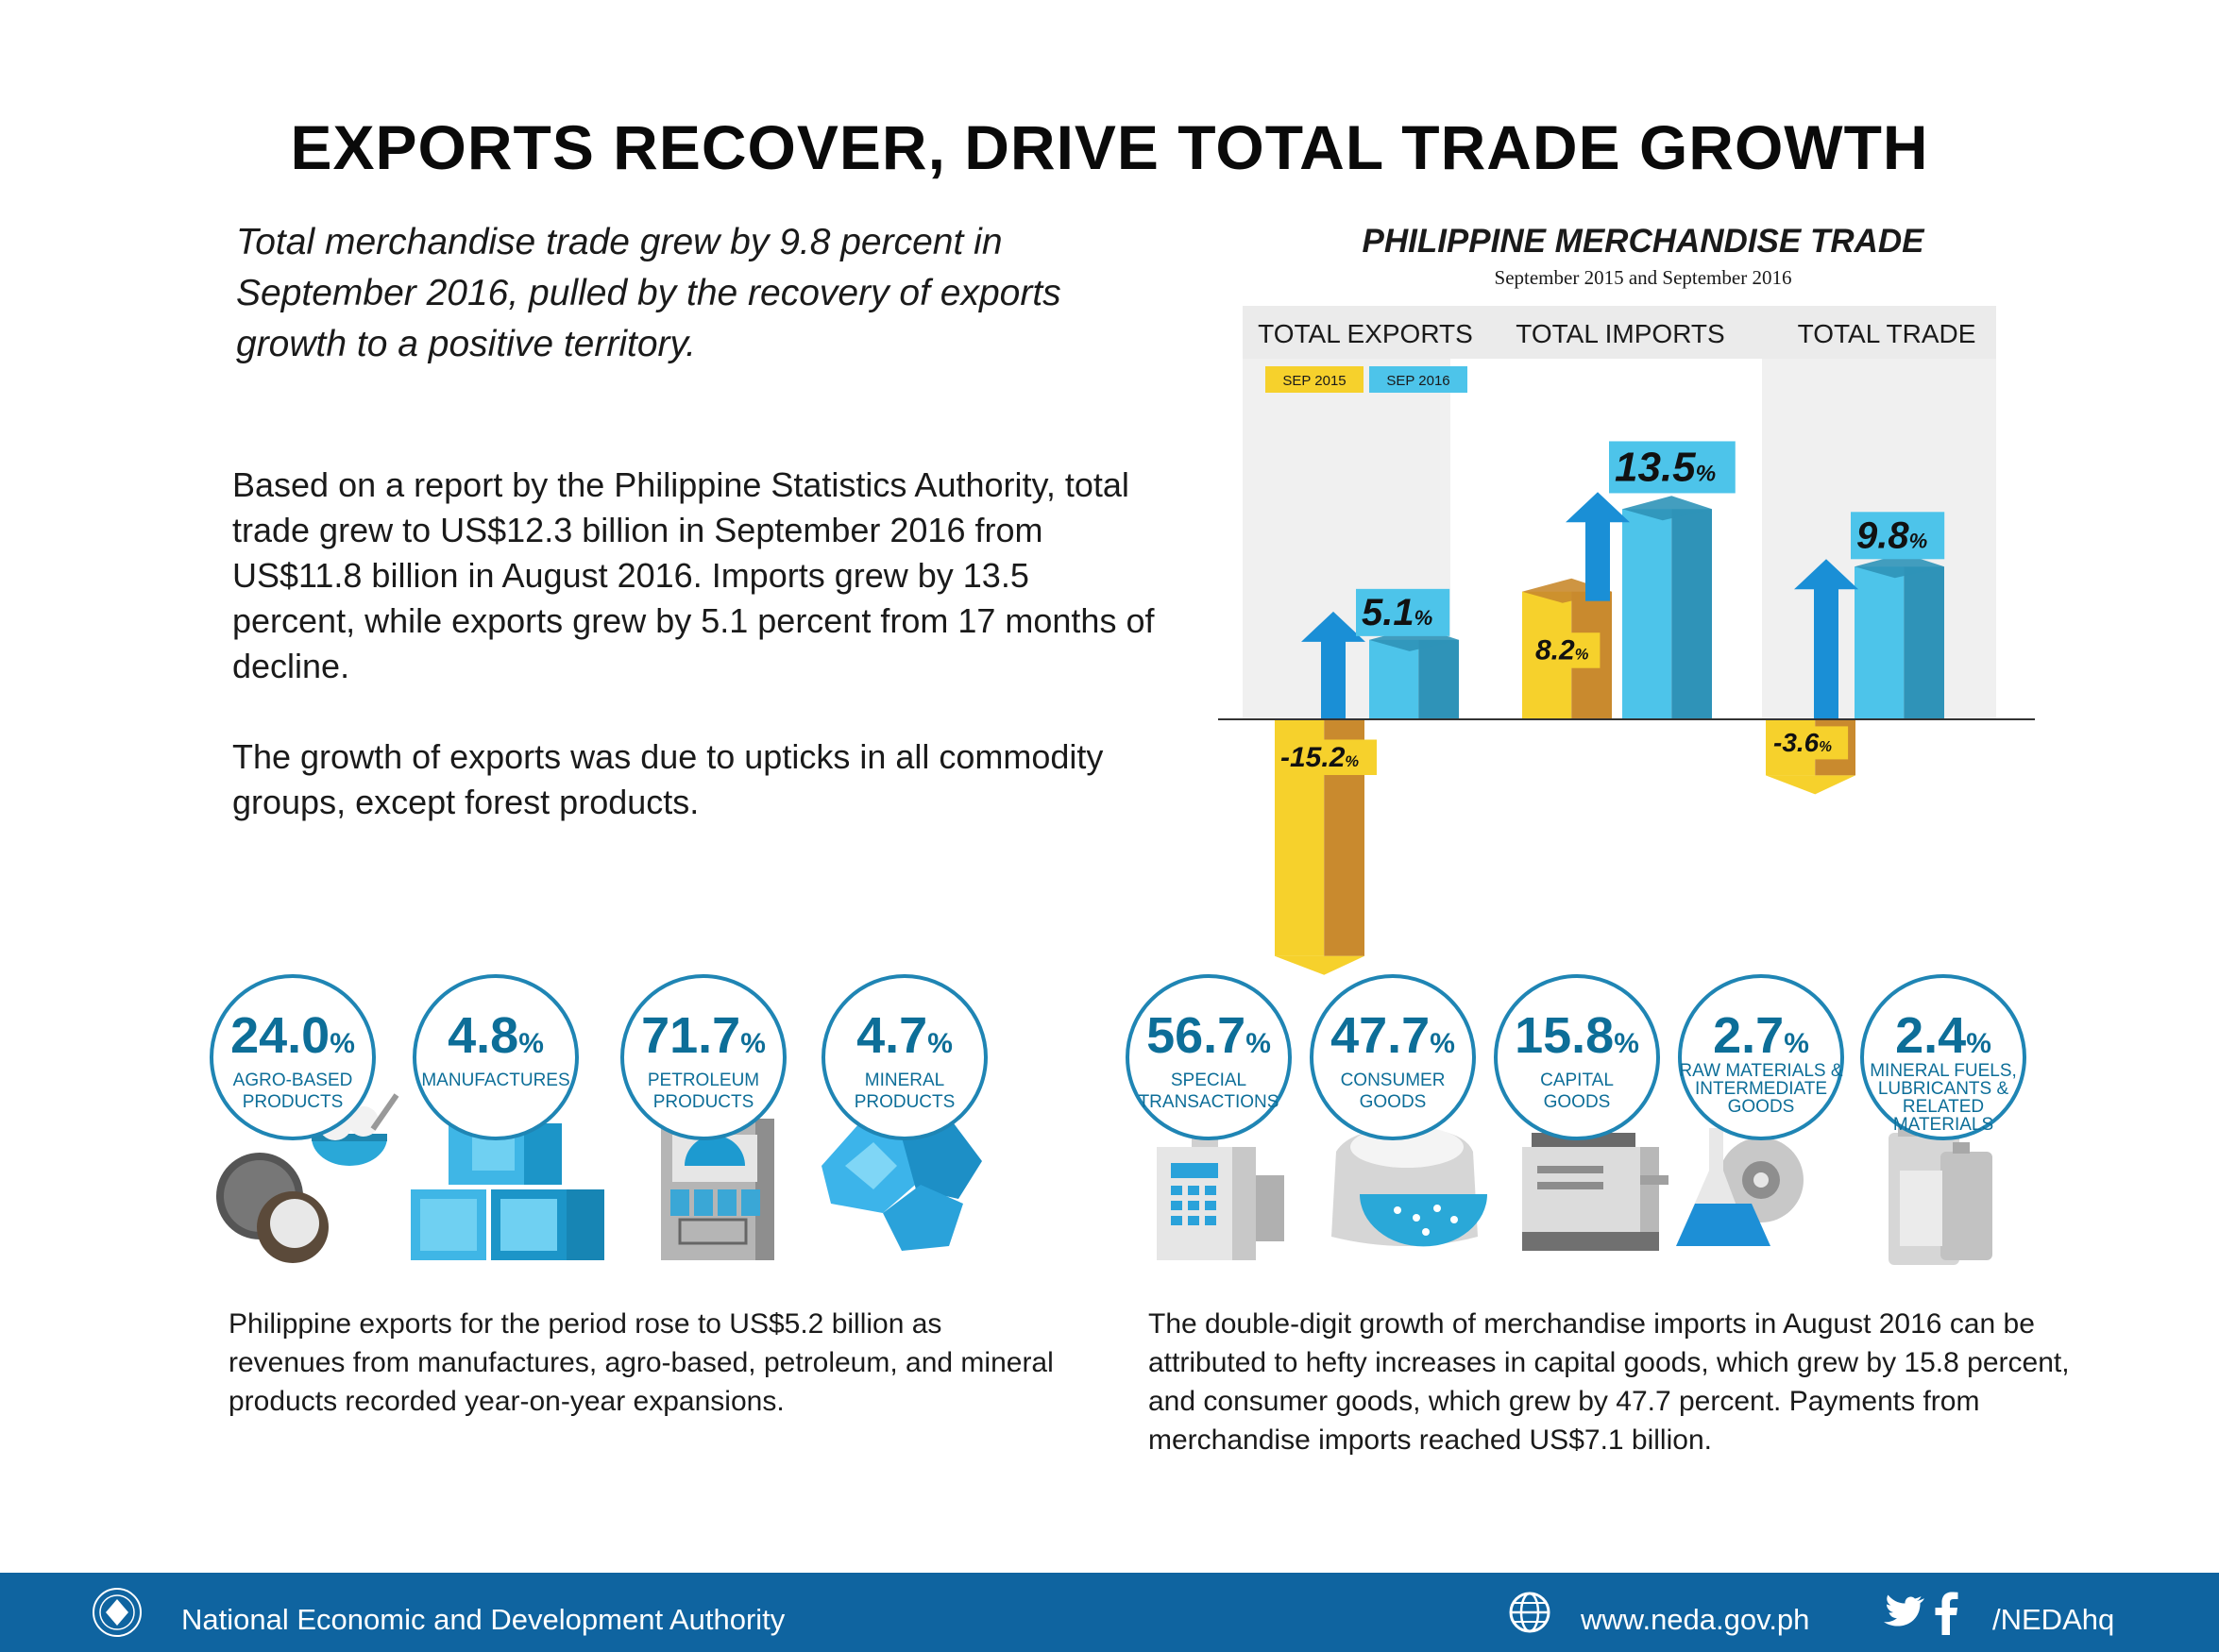 The width and height of the screenshot is (2219, 1652). What do you see at coordinates (1394, 679) in the screenshot?
I see `bar-sep2016-exports` at bounding box center [1394, 679].